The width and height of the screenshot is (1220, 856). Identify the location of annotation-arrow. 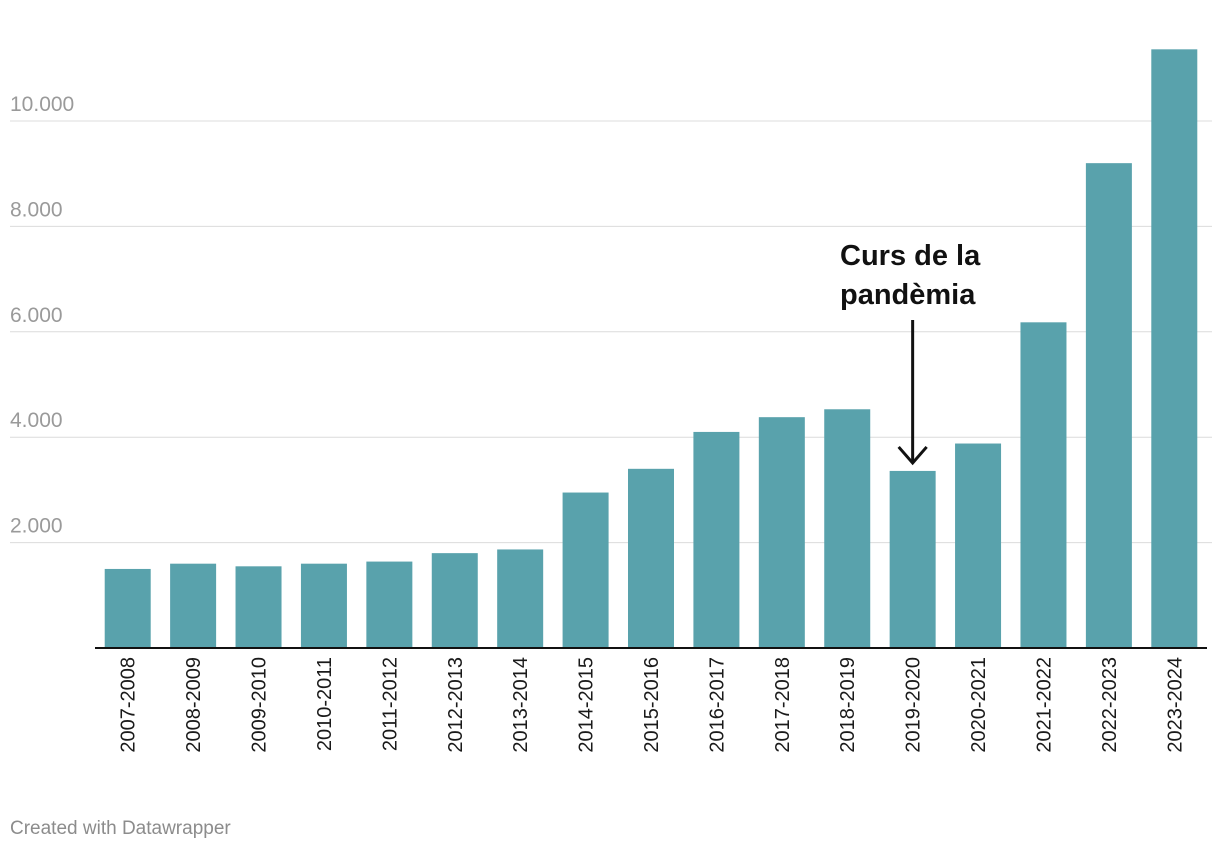
(912, 393).